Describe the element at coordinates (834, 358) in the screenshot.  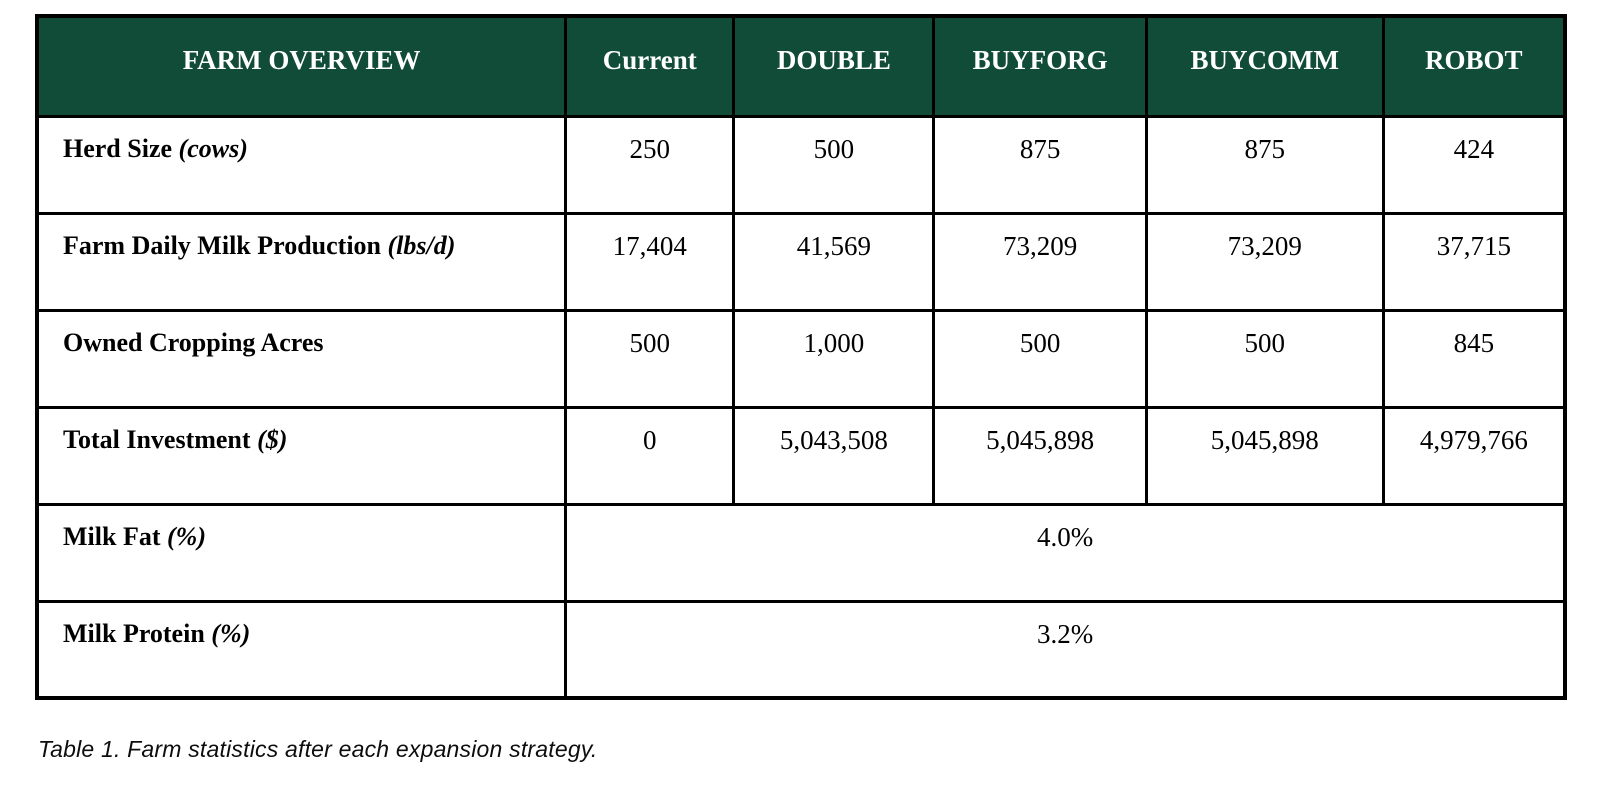
I see `cell-value: 1,000` at that location.